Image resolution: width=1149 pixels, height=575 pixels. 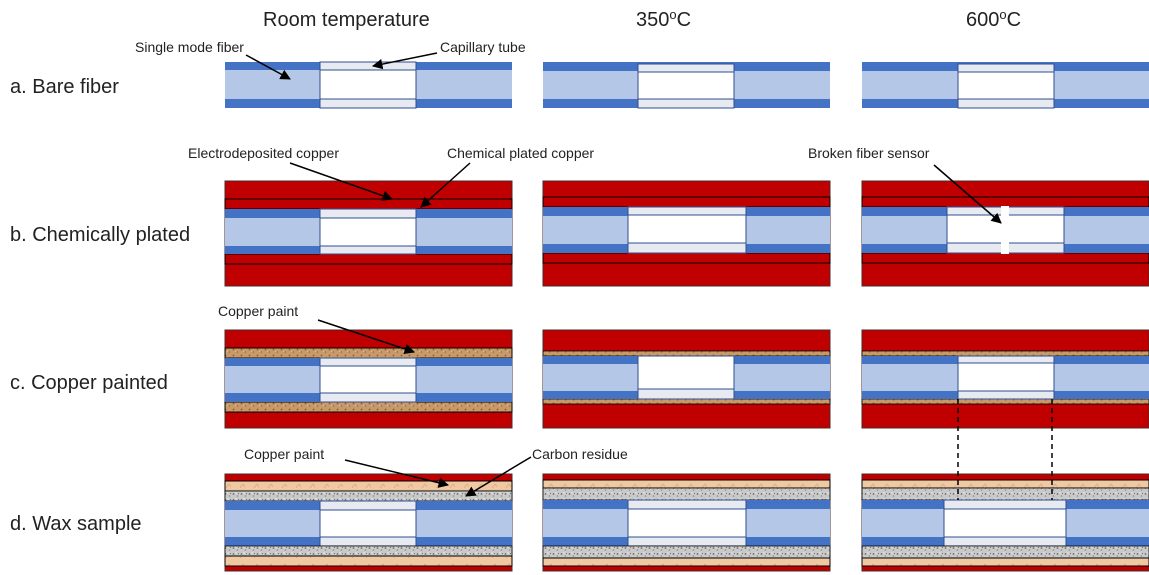 I want to click on chemically-plated-350c, so click(x=686, y=233).